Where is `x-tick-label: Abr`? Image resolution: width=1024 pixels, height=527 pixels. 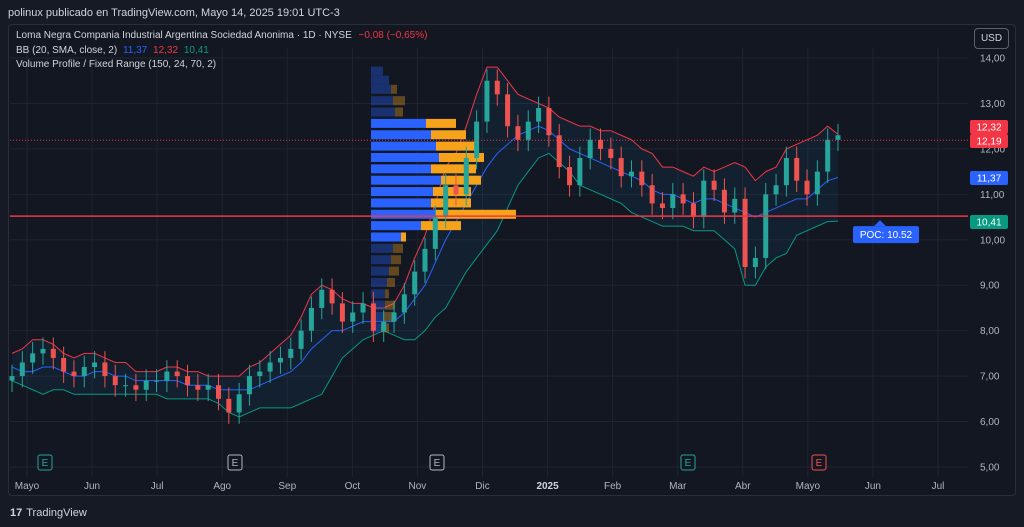 x-tick-label: Abr is located at coordinates (743, 486).